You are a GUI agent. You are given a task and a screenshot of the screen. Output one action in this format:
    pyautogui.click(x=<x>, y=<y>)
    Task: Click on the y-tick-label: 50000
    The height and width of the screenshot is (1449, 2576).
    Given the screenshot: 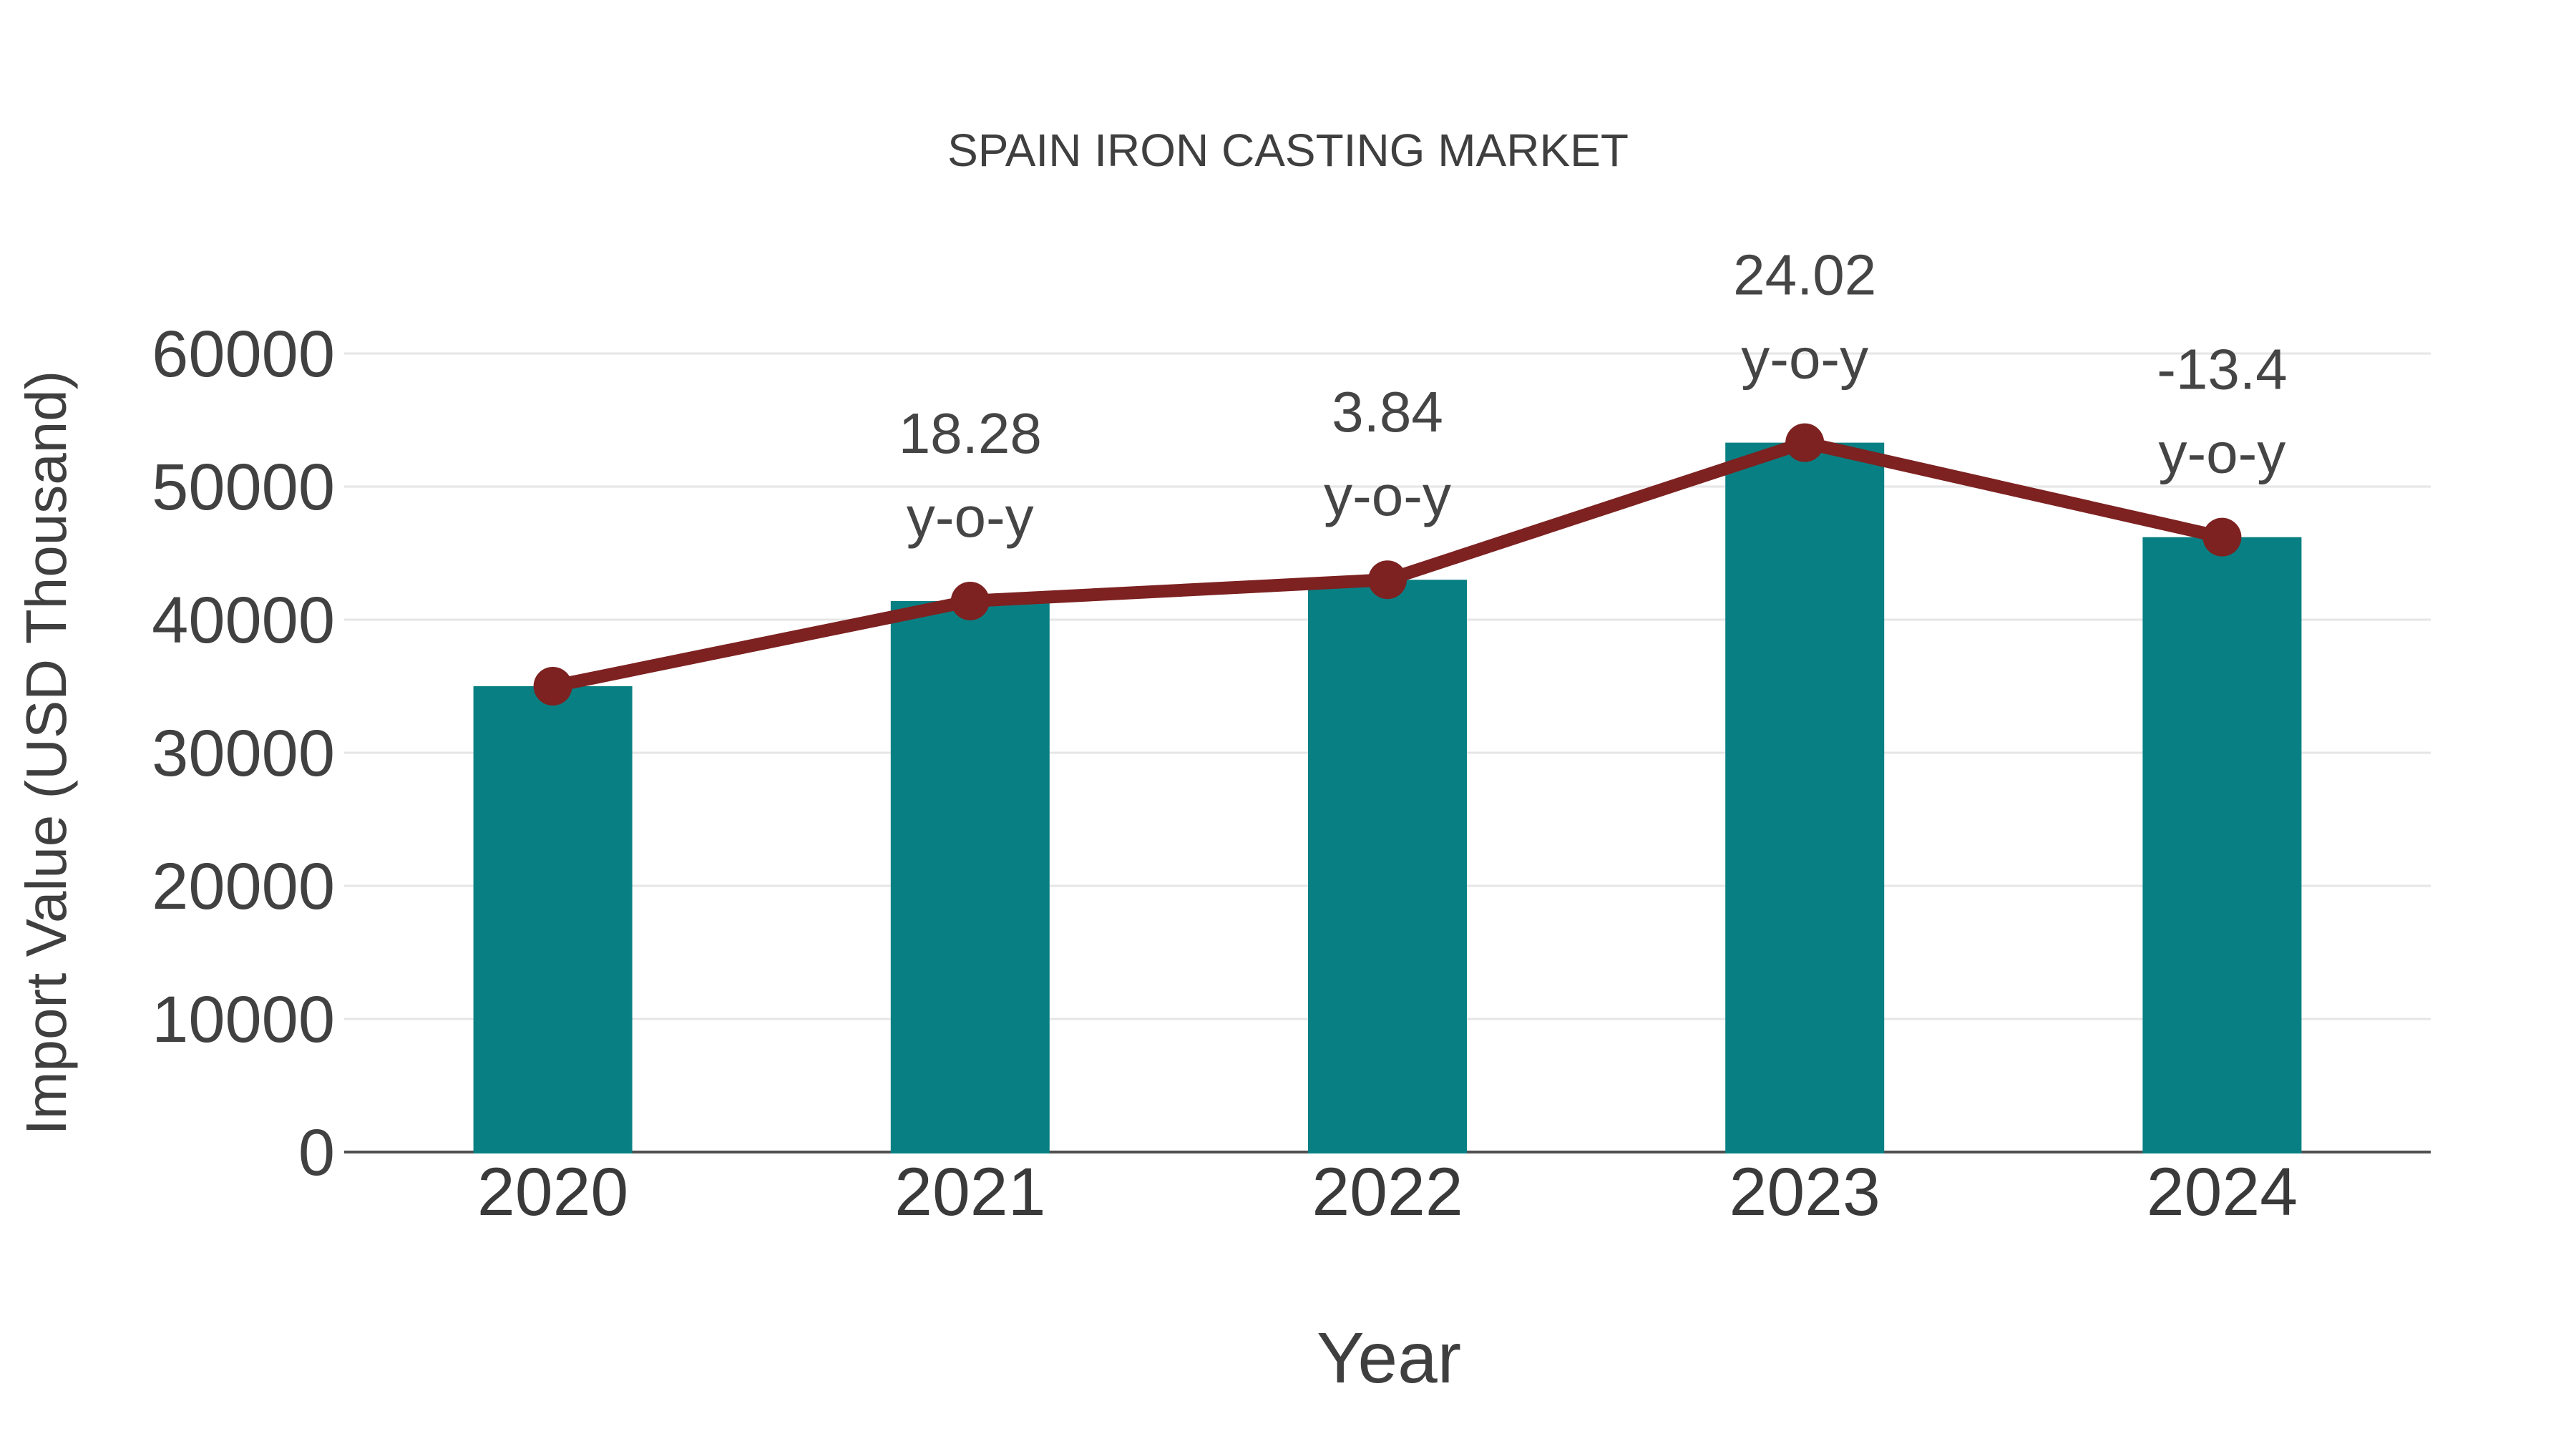 What is the action you would take?
    pyautogui.click(x=243, y=487)
    